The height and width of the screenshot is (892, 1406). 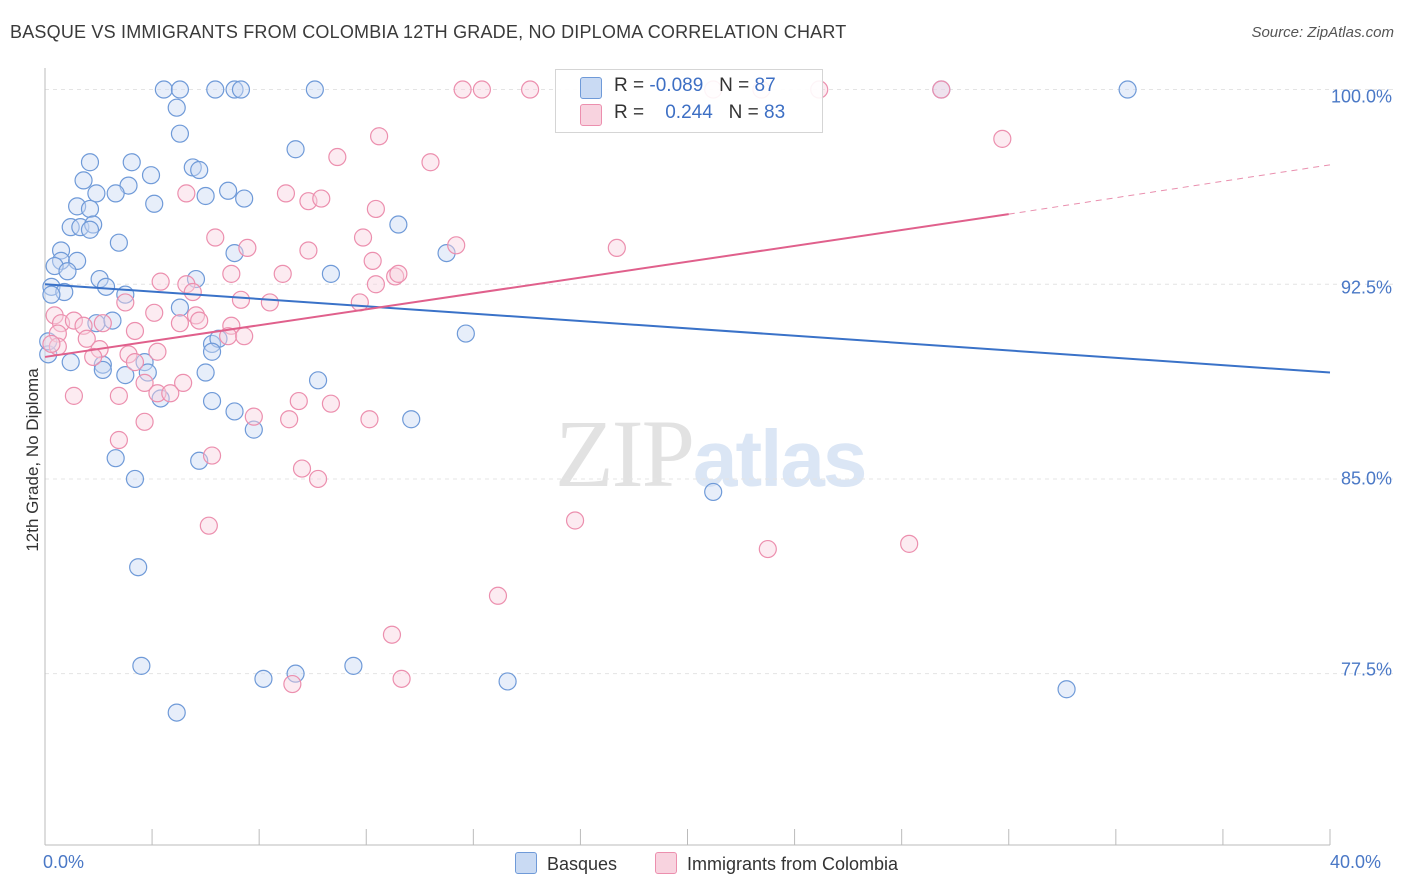 I want to click on basques-swatch, so click(x=591, y=88).